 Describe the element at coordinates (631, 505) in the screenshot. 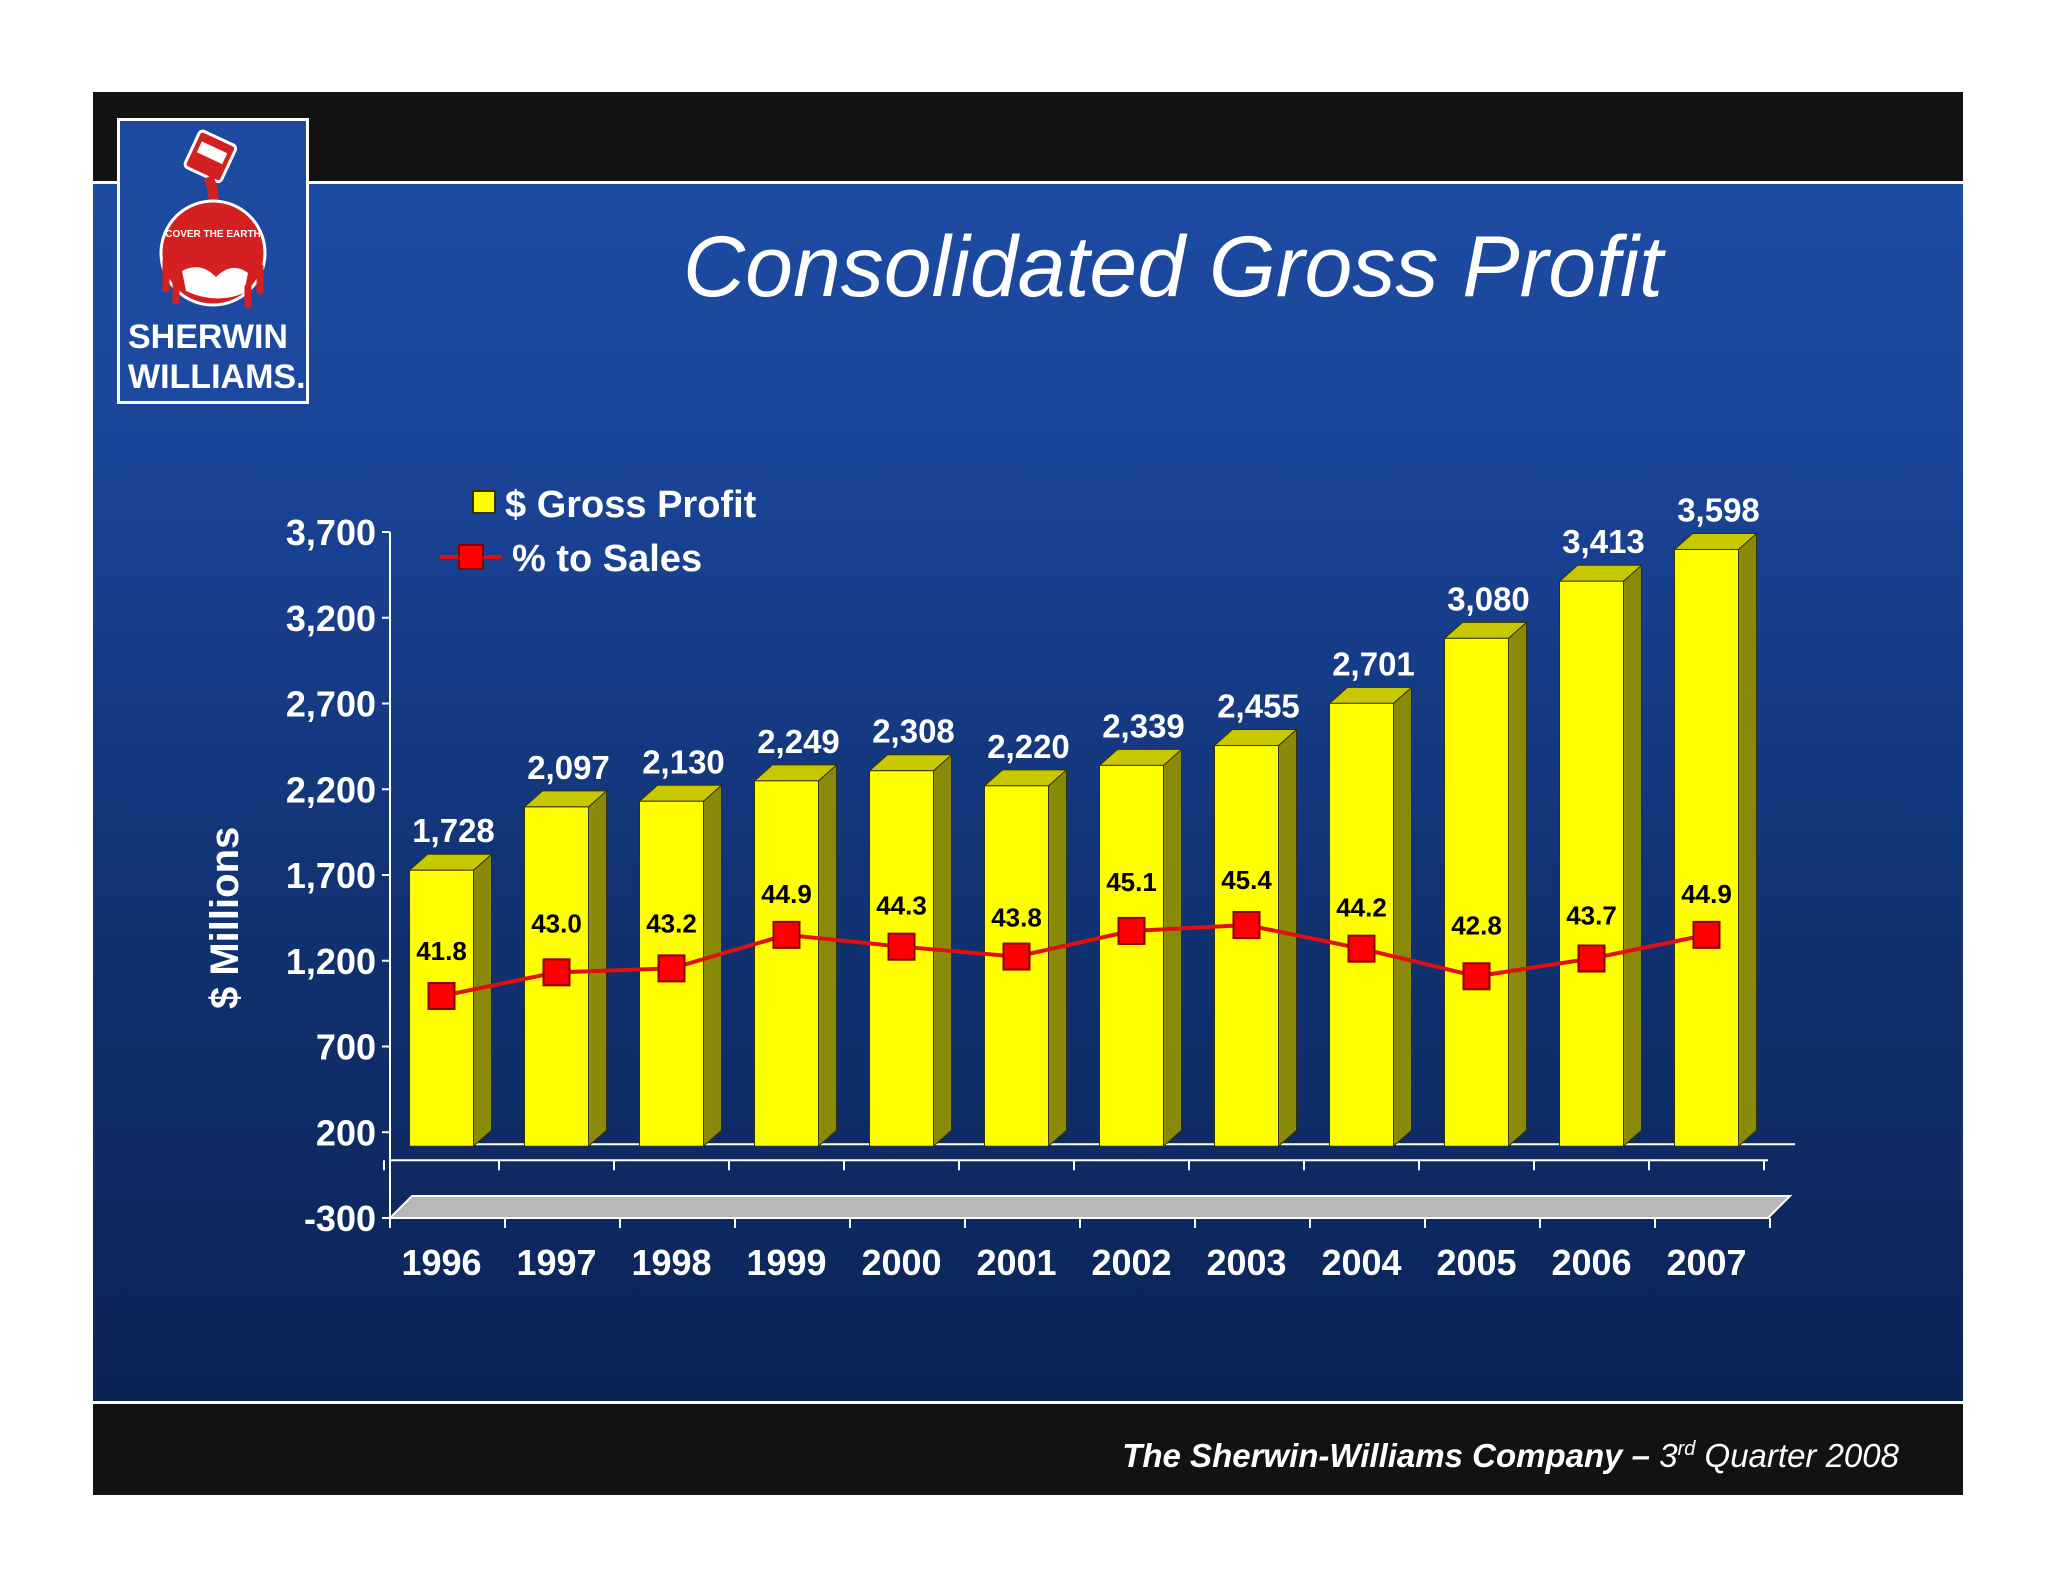

I see `legend-label-gross-profit: $ Gross Profit` at that location.